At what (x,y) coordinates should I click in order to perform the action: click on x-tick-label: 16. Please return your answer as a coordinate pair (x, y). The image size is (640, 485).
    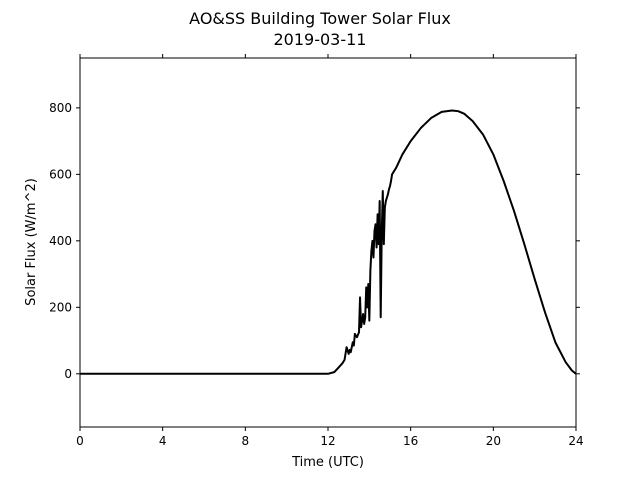
    Looking at the image, I should click on (410, 441).